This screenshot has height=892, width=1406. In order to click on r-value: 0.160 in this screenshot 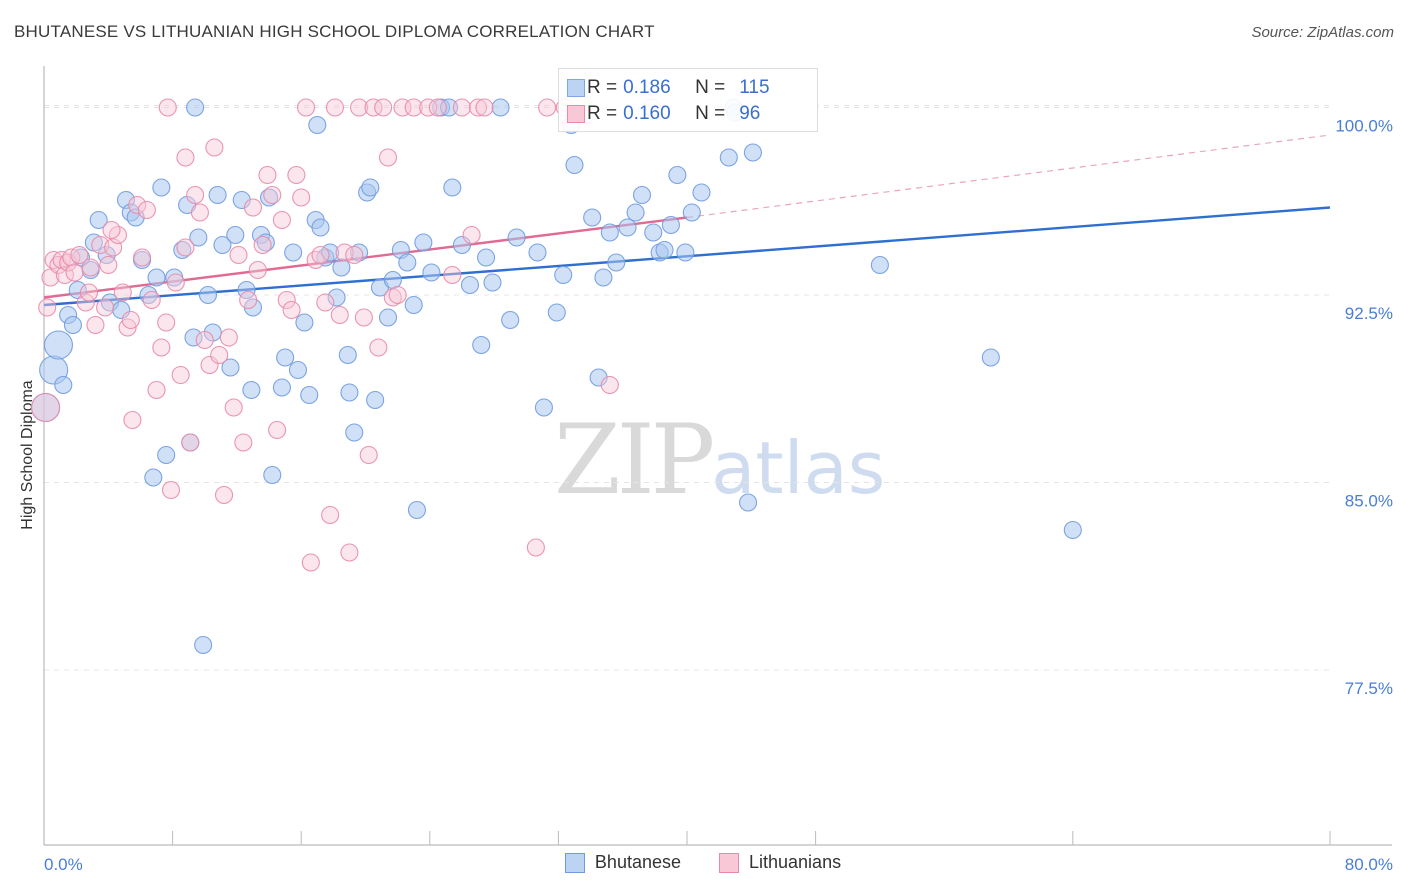, I will do `click(647, 113)`.